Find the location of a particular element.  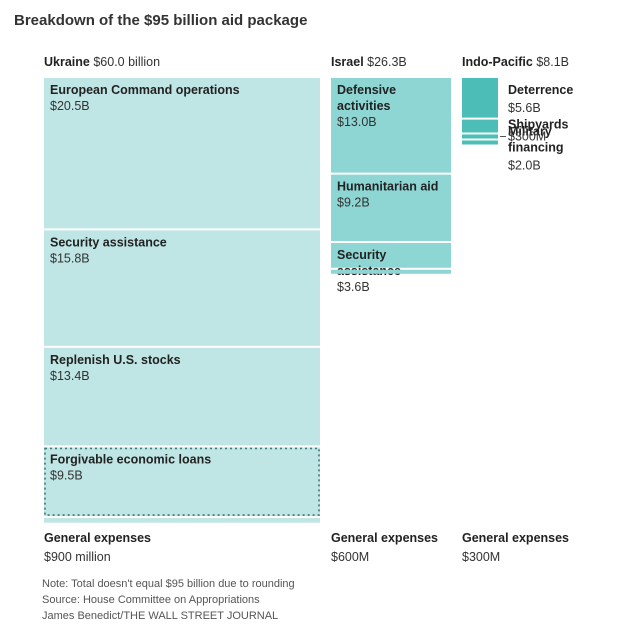

tile-ukraine-replenish-u-s-stocks is located at coordinates (182, 396).